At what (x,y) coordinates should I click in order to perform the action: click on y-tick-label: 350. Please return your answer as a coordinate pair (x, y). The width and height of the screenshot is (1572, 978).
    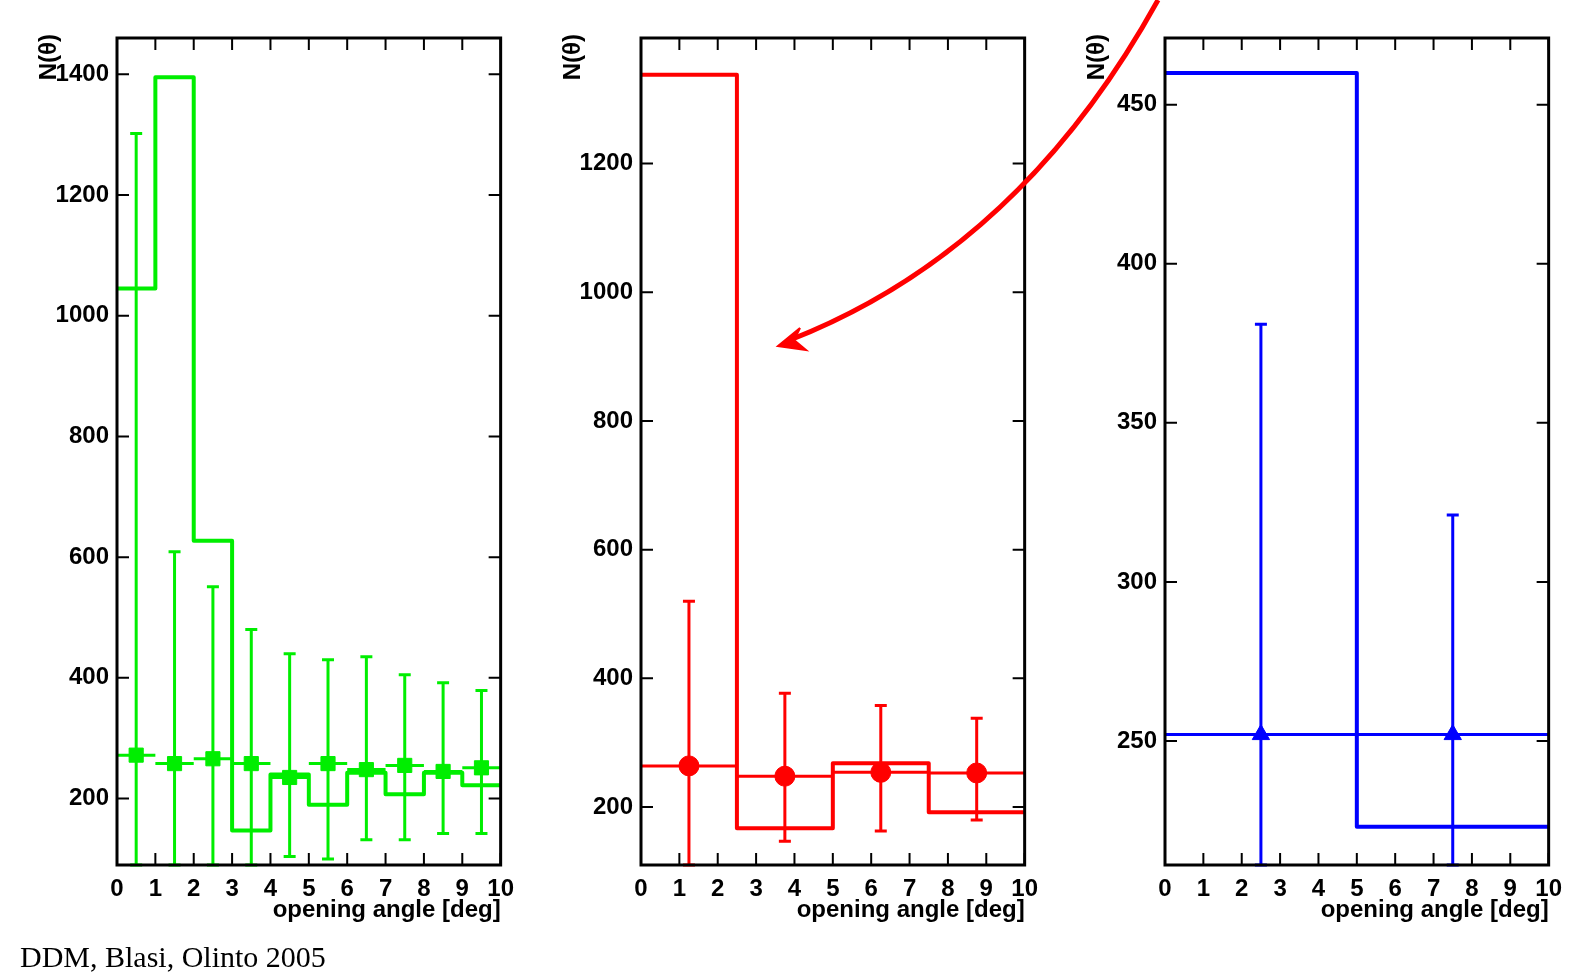
    Looking at the image, I should click on (1136, 421).